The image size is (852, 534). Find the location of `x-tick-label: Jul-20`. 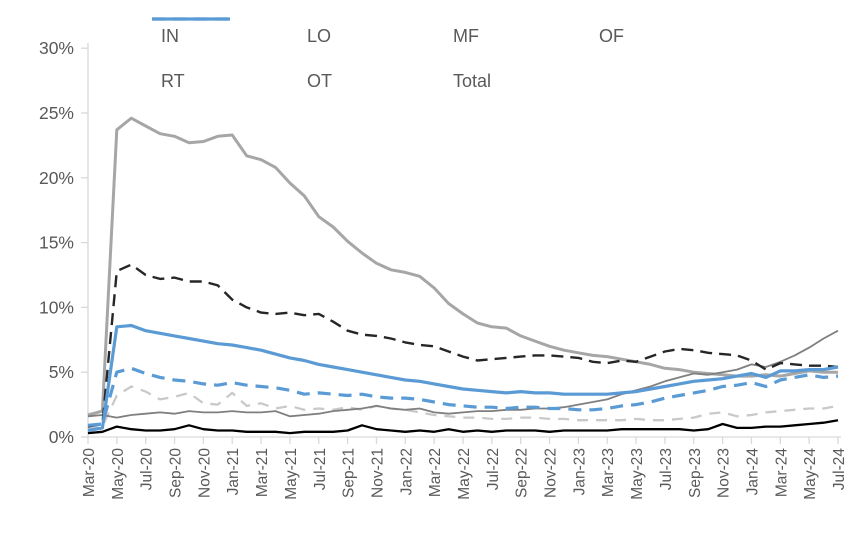

x-tick-label: Jul-20 is located at coordinates (147, 469).